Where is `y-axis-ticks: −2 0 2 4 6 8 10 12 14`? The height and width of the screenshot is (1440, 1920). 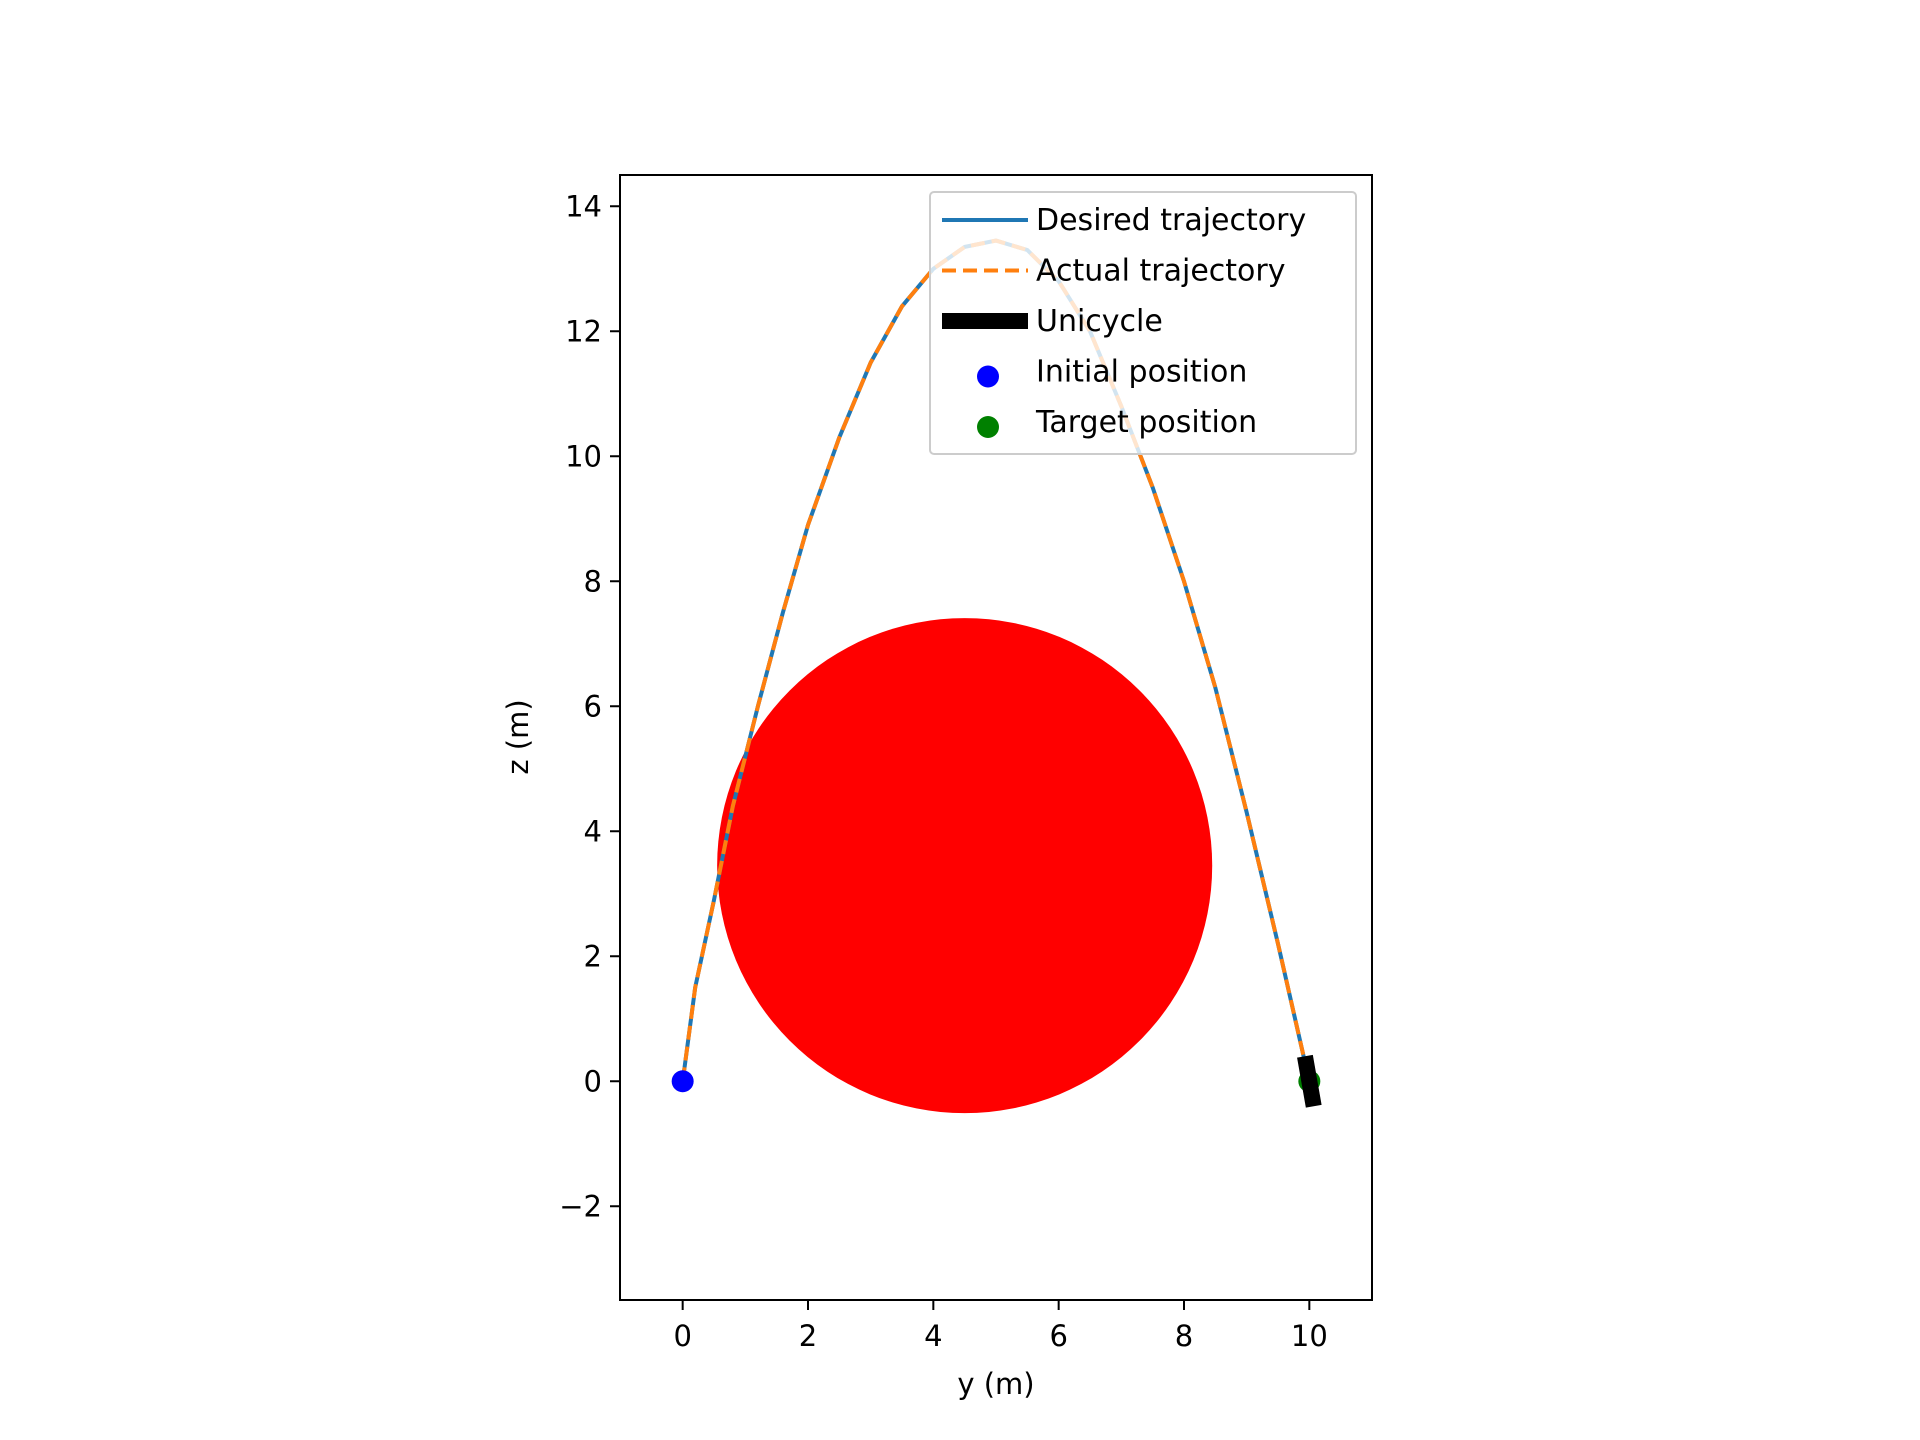
y-axis-ticks: −2 0 2 4 6 8 10 12 14 is located at coordinates (589, 706).